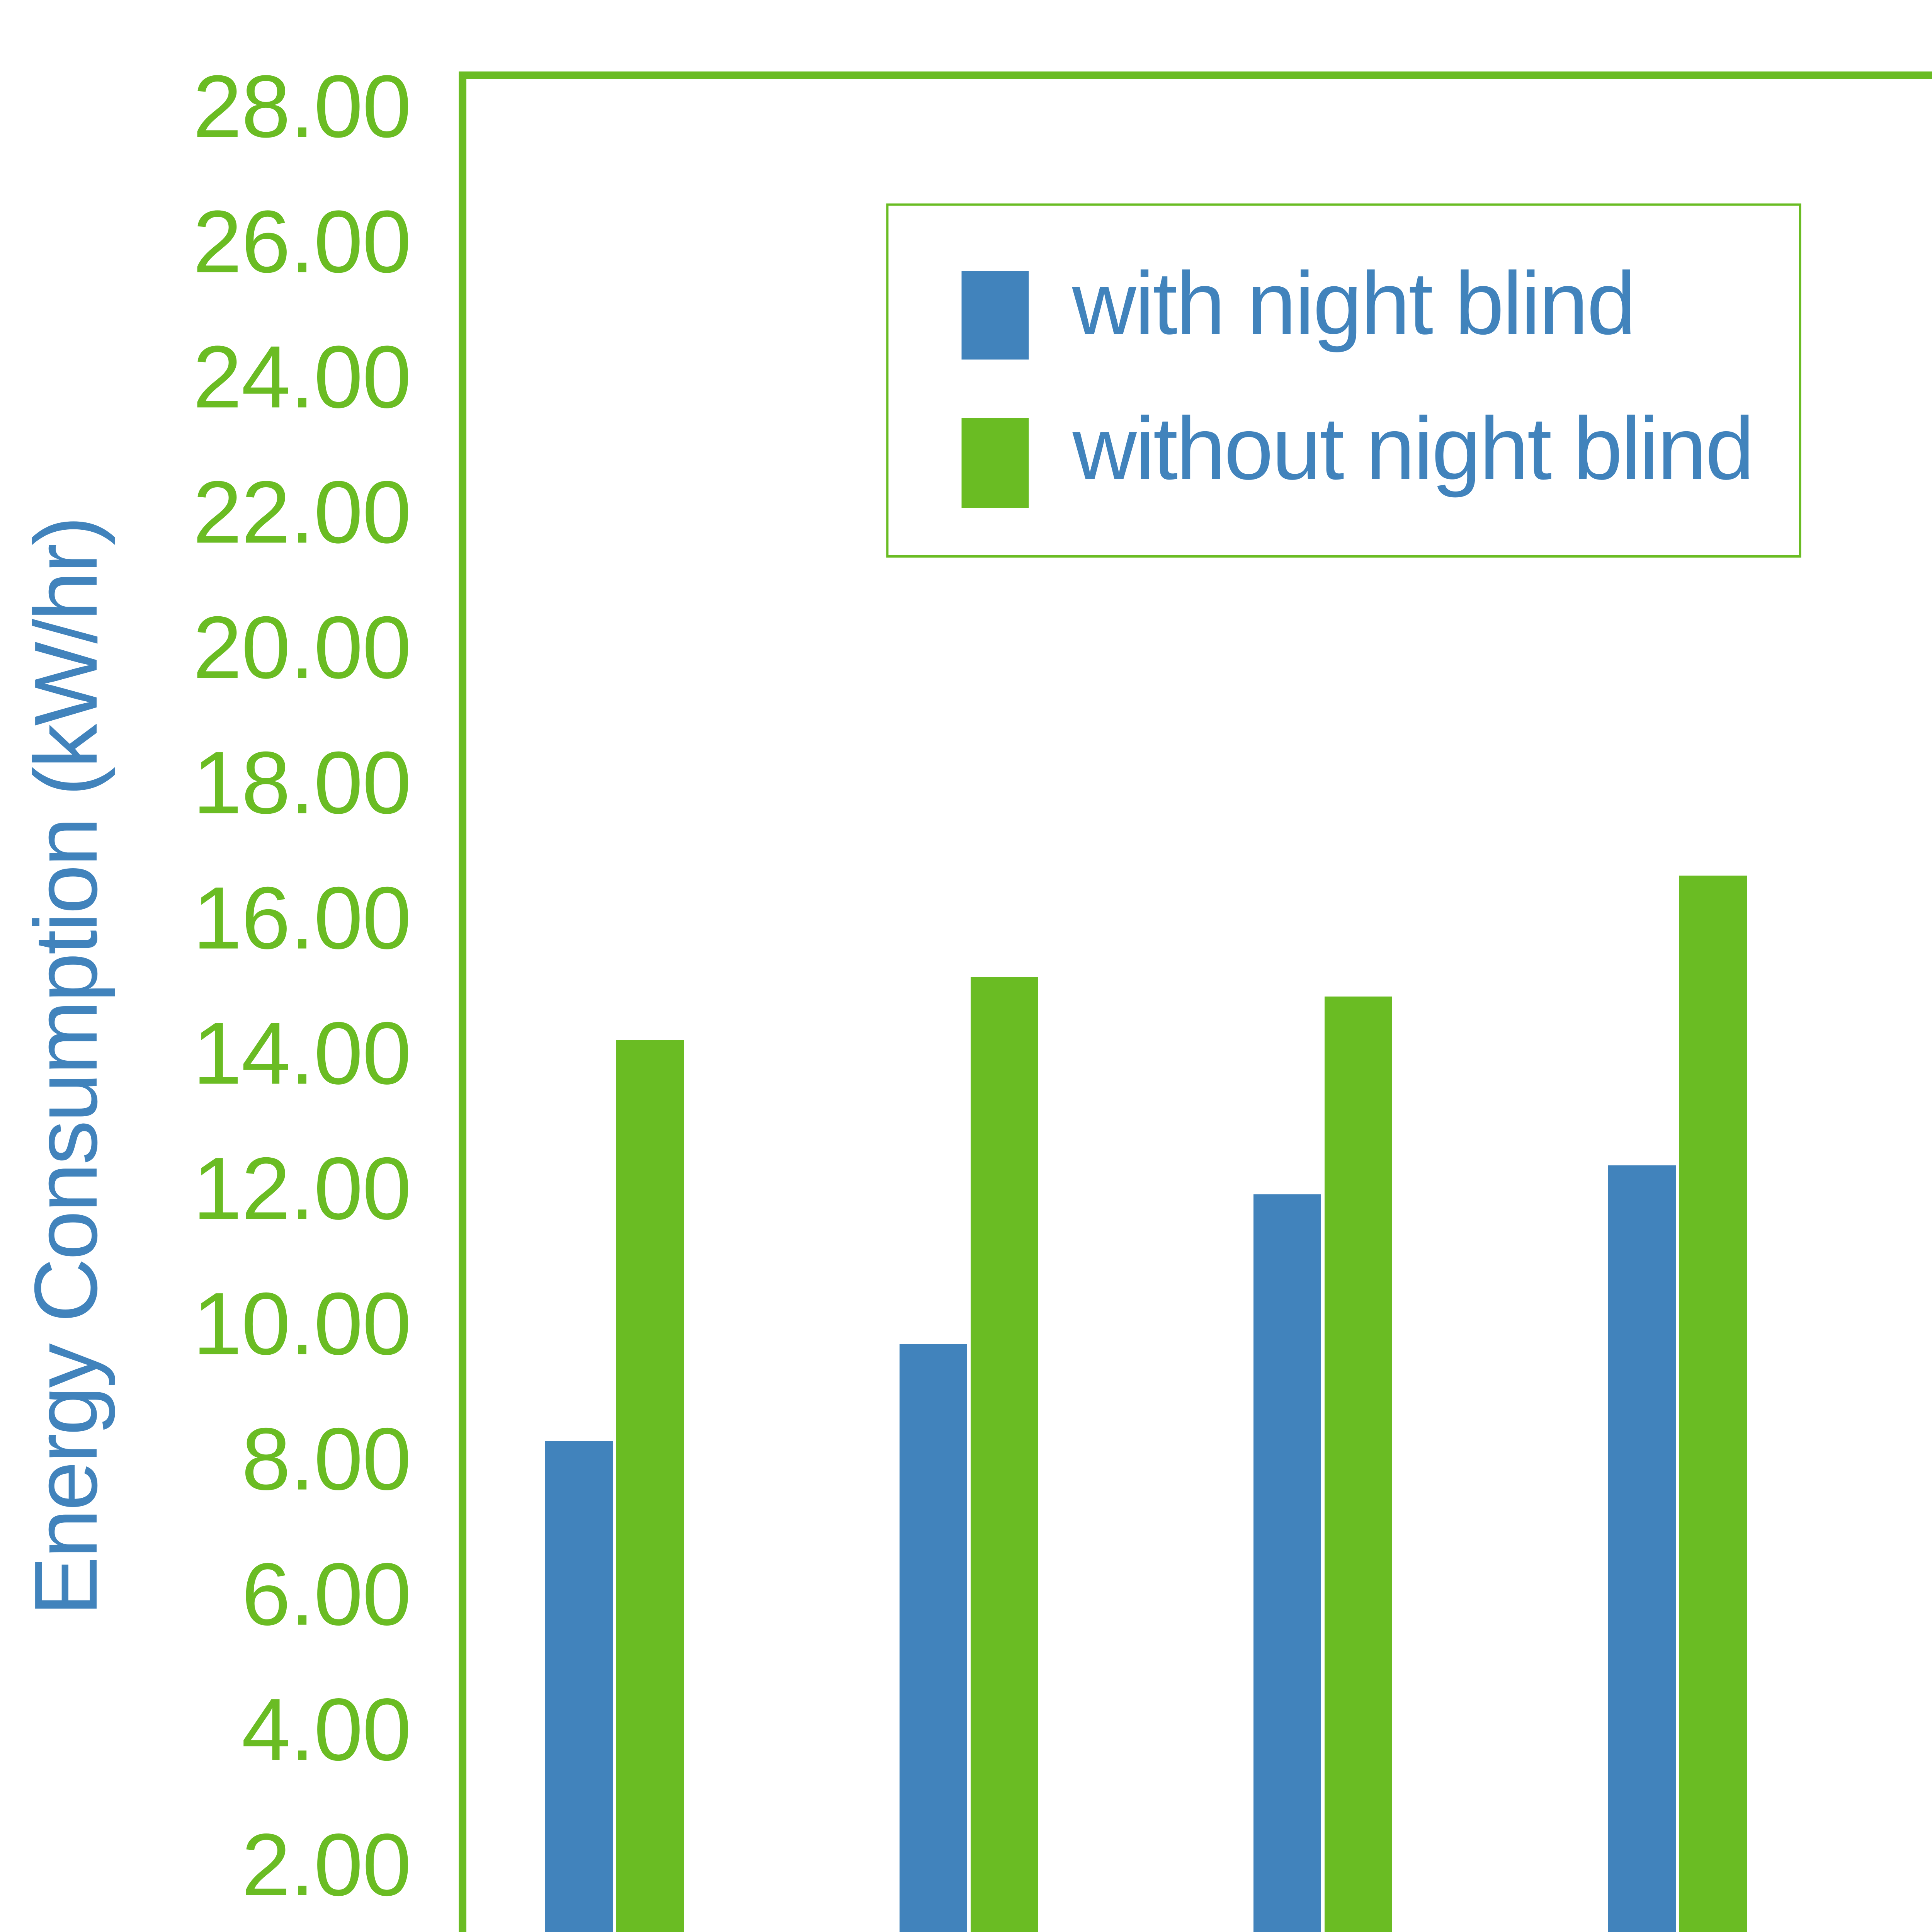 The height and width of the screenshot is (1932, 1932). I want to click on svg-text: with night blind, so click(1354, 303).